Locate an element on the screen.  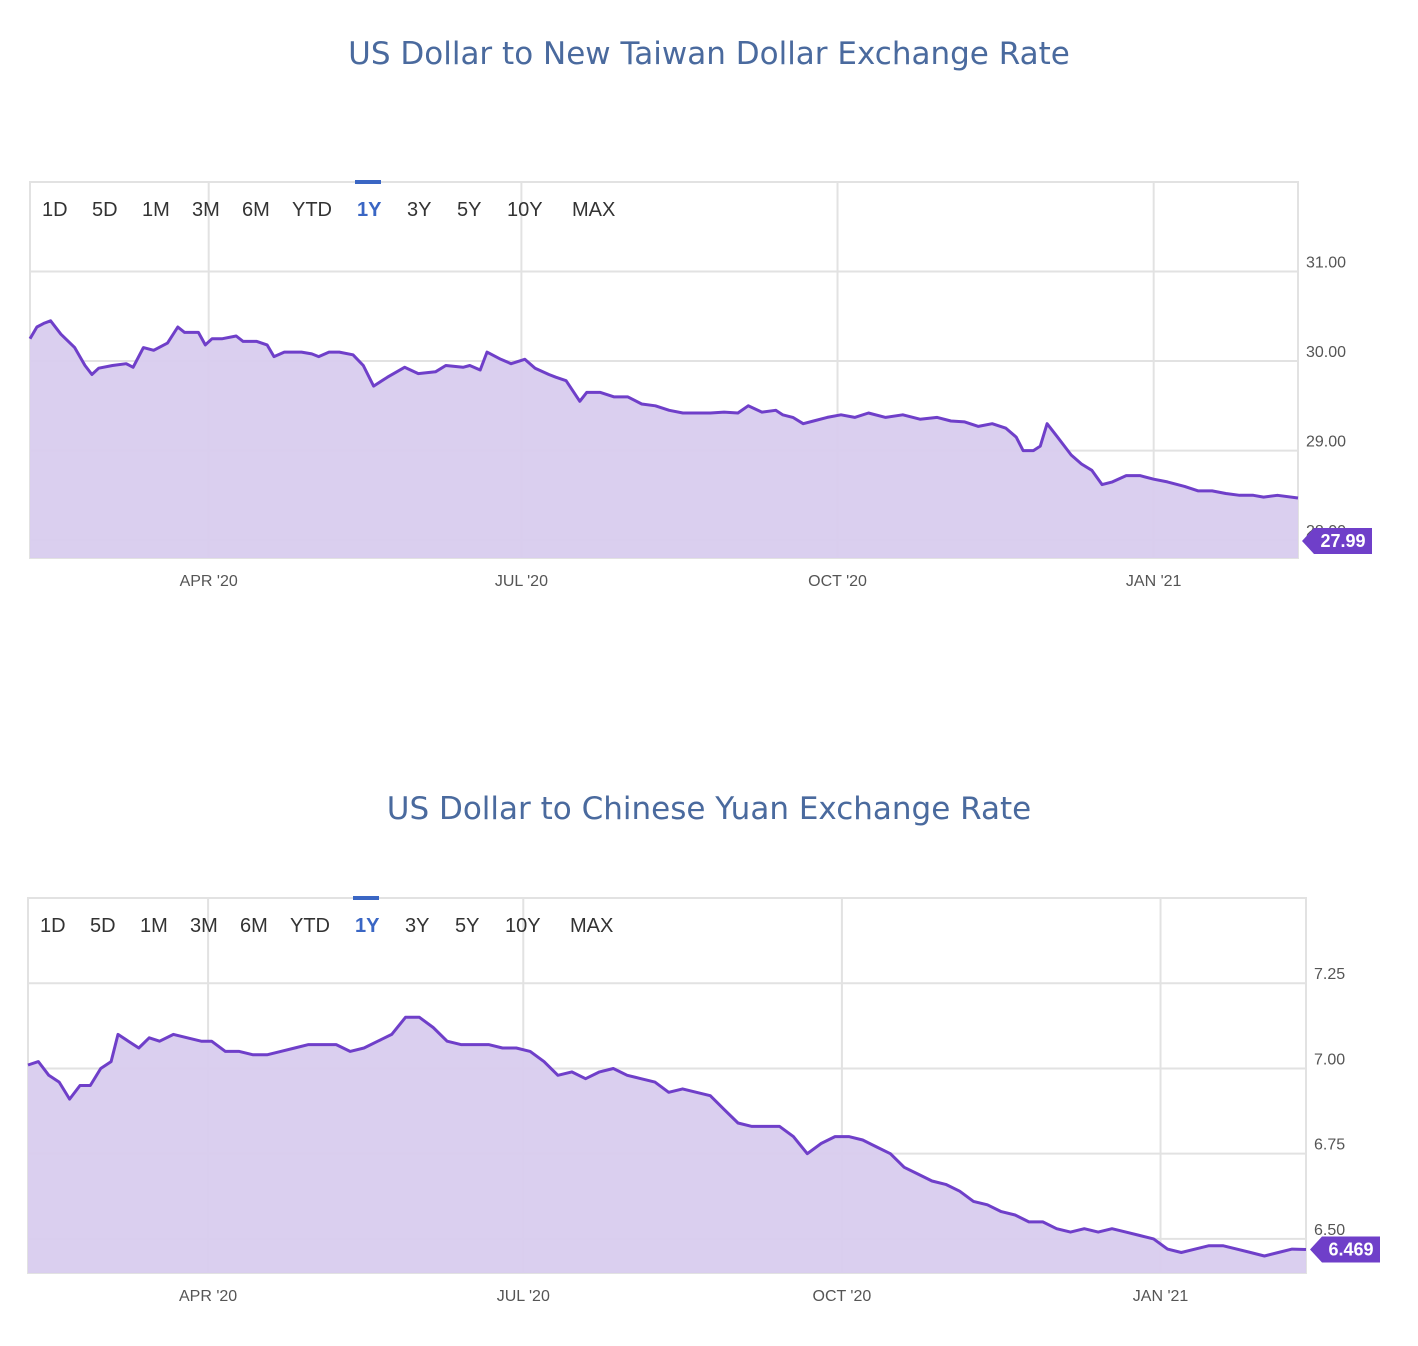
y-tick-label: 31.00 is located at coordinates (1326, 263).